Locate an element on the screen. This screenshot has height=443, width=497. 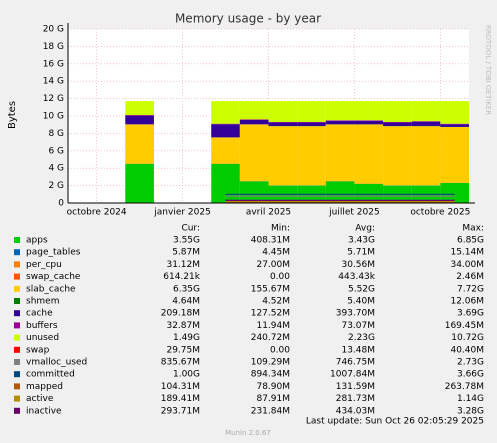
y-tick-label: 18 G is located at coordinates (53, 47).